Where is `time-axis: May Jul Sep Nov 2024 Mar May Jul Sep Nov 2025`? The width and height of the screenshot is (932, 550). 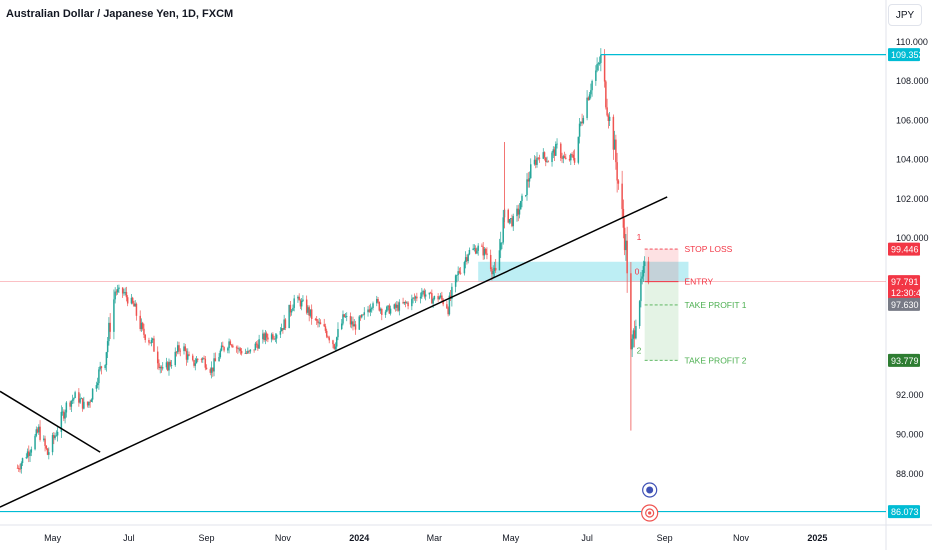 time-axis: May Jul Sep Nov 2024 Mar May Jul Sep Nov 2025 is located at coordinates (435, 538).